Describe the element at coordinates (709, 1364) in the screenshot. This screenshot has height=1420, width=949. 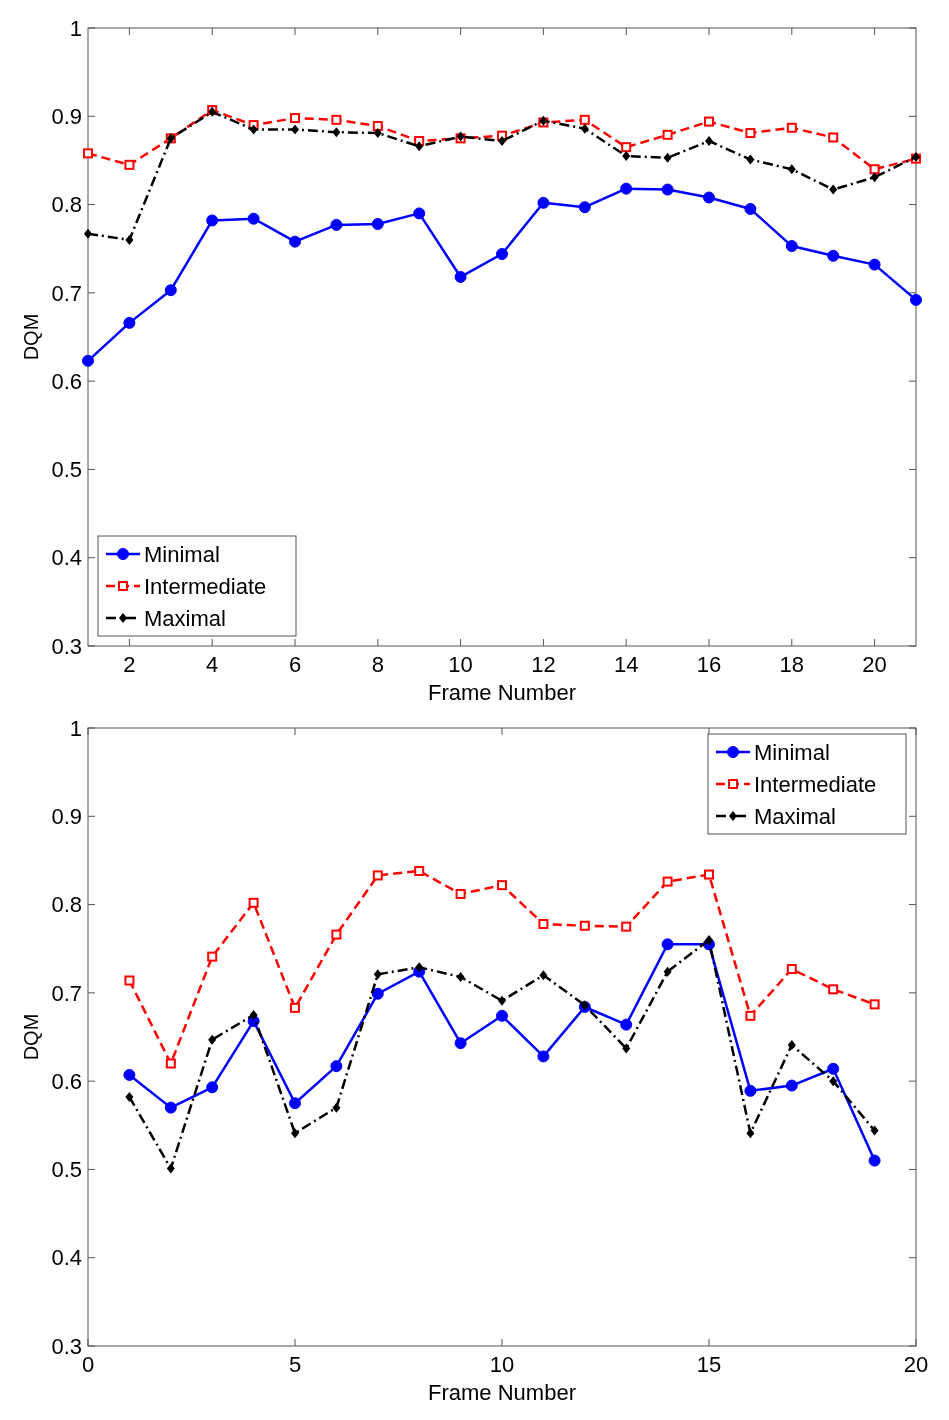
I see `x-tick-label: 15` at that location.